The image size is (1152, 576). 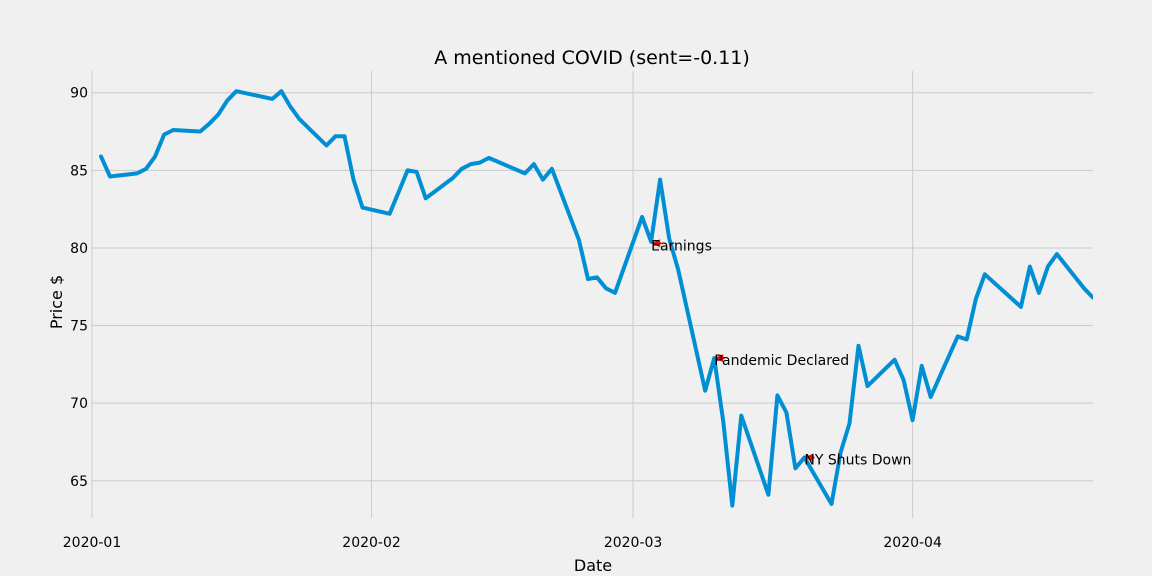 I want to click on y-axis-label: Price $, so click(x=56, y=302).